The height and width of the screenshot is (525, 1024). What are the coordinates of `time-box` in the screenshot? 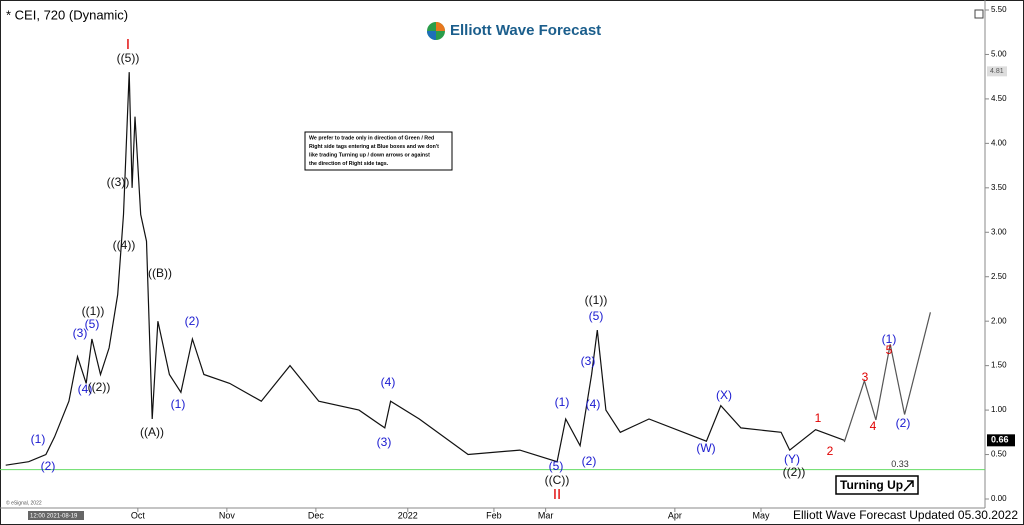 It's located at (56, 515).